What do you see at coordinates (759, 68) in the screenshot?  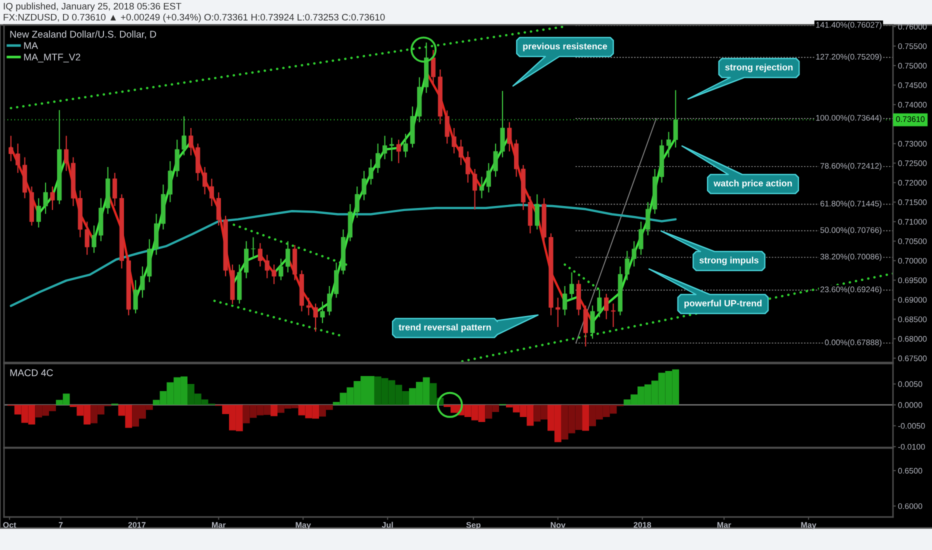 I see `annotation: strong rejection` at bounding box center [759, 68].